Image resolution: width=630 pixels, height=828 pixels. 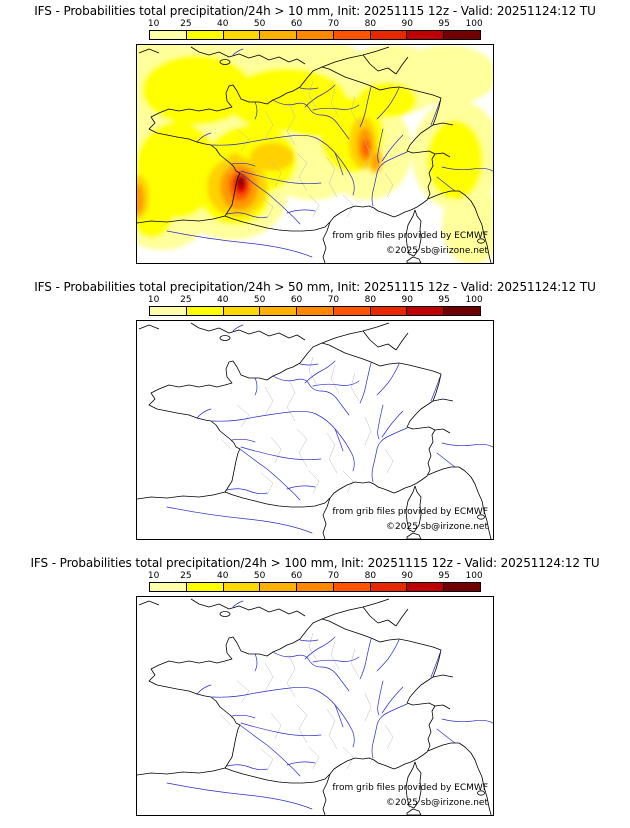 I want to click on nl-de-border, so click(x=402, y=617).